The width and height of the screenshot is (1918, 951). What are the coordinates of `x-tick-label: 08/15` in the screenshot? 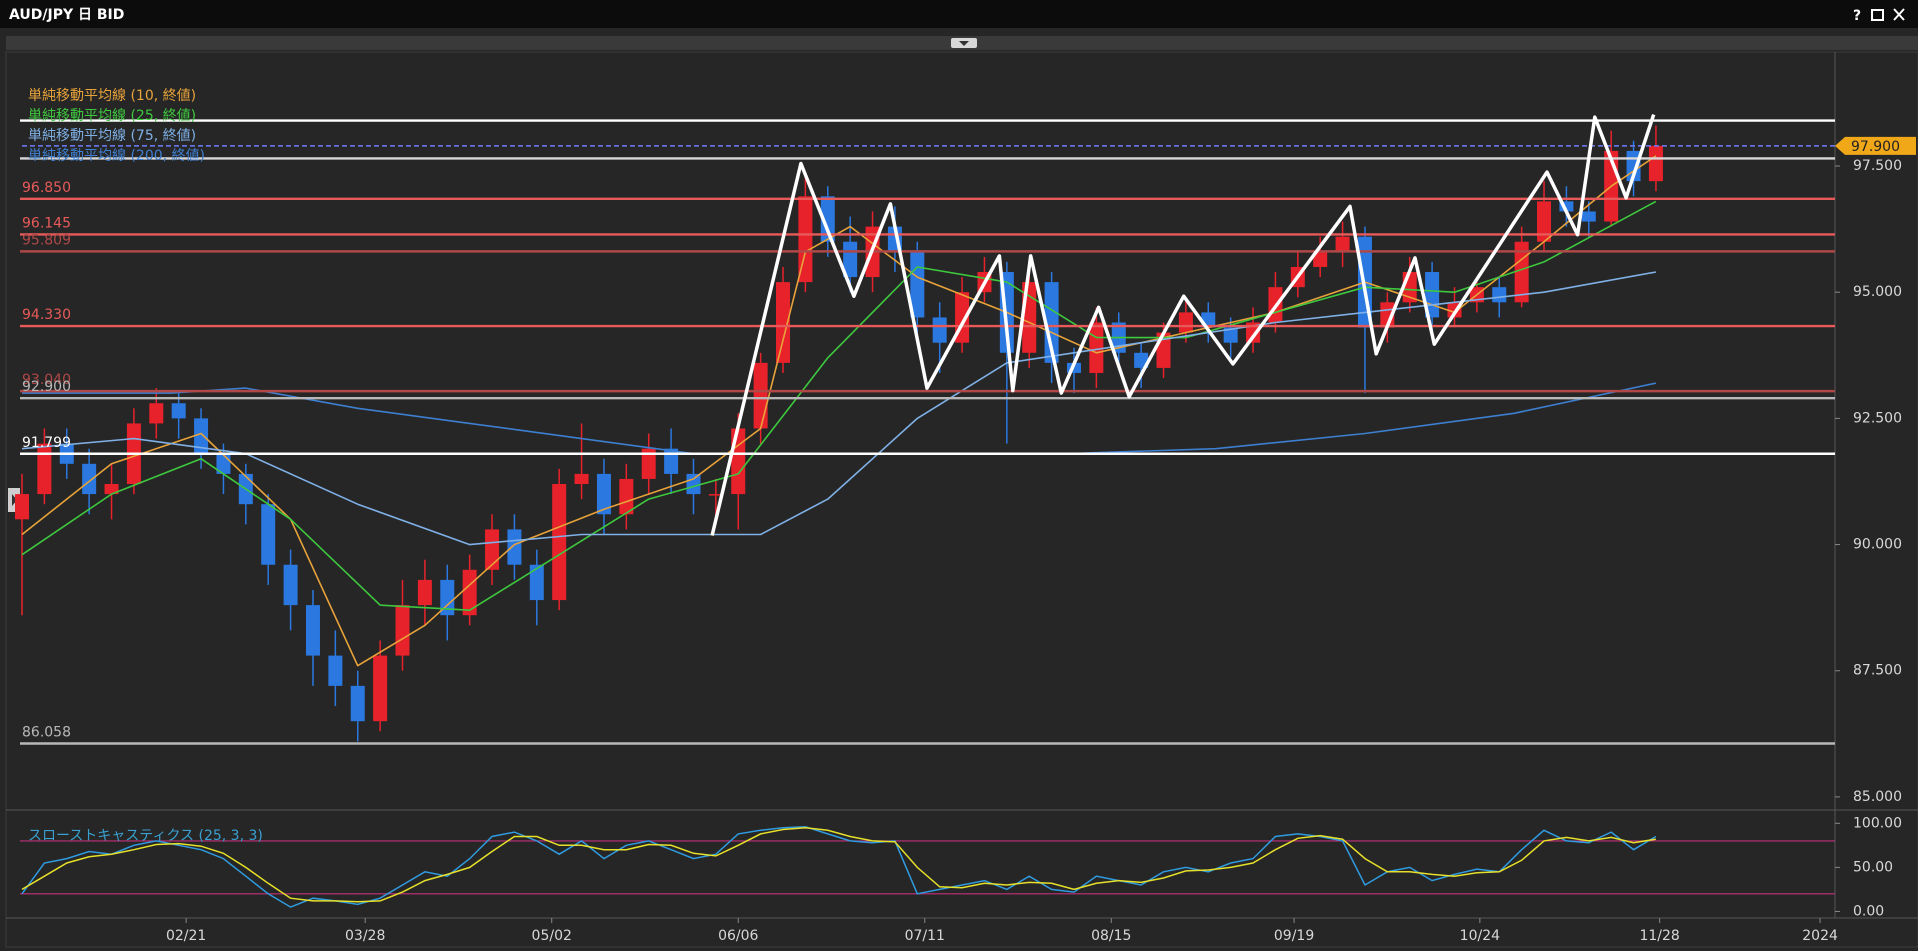 It's located at (1111, 936).